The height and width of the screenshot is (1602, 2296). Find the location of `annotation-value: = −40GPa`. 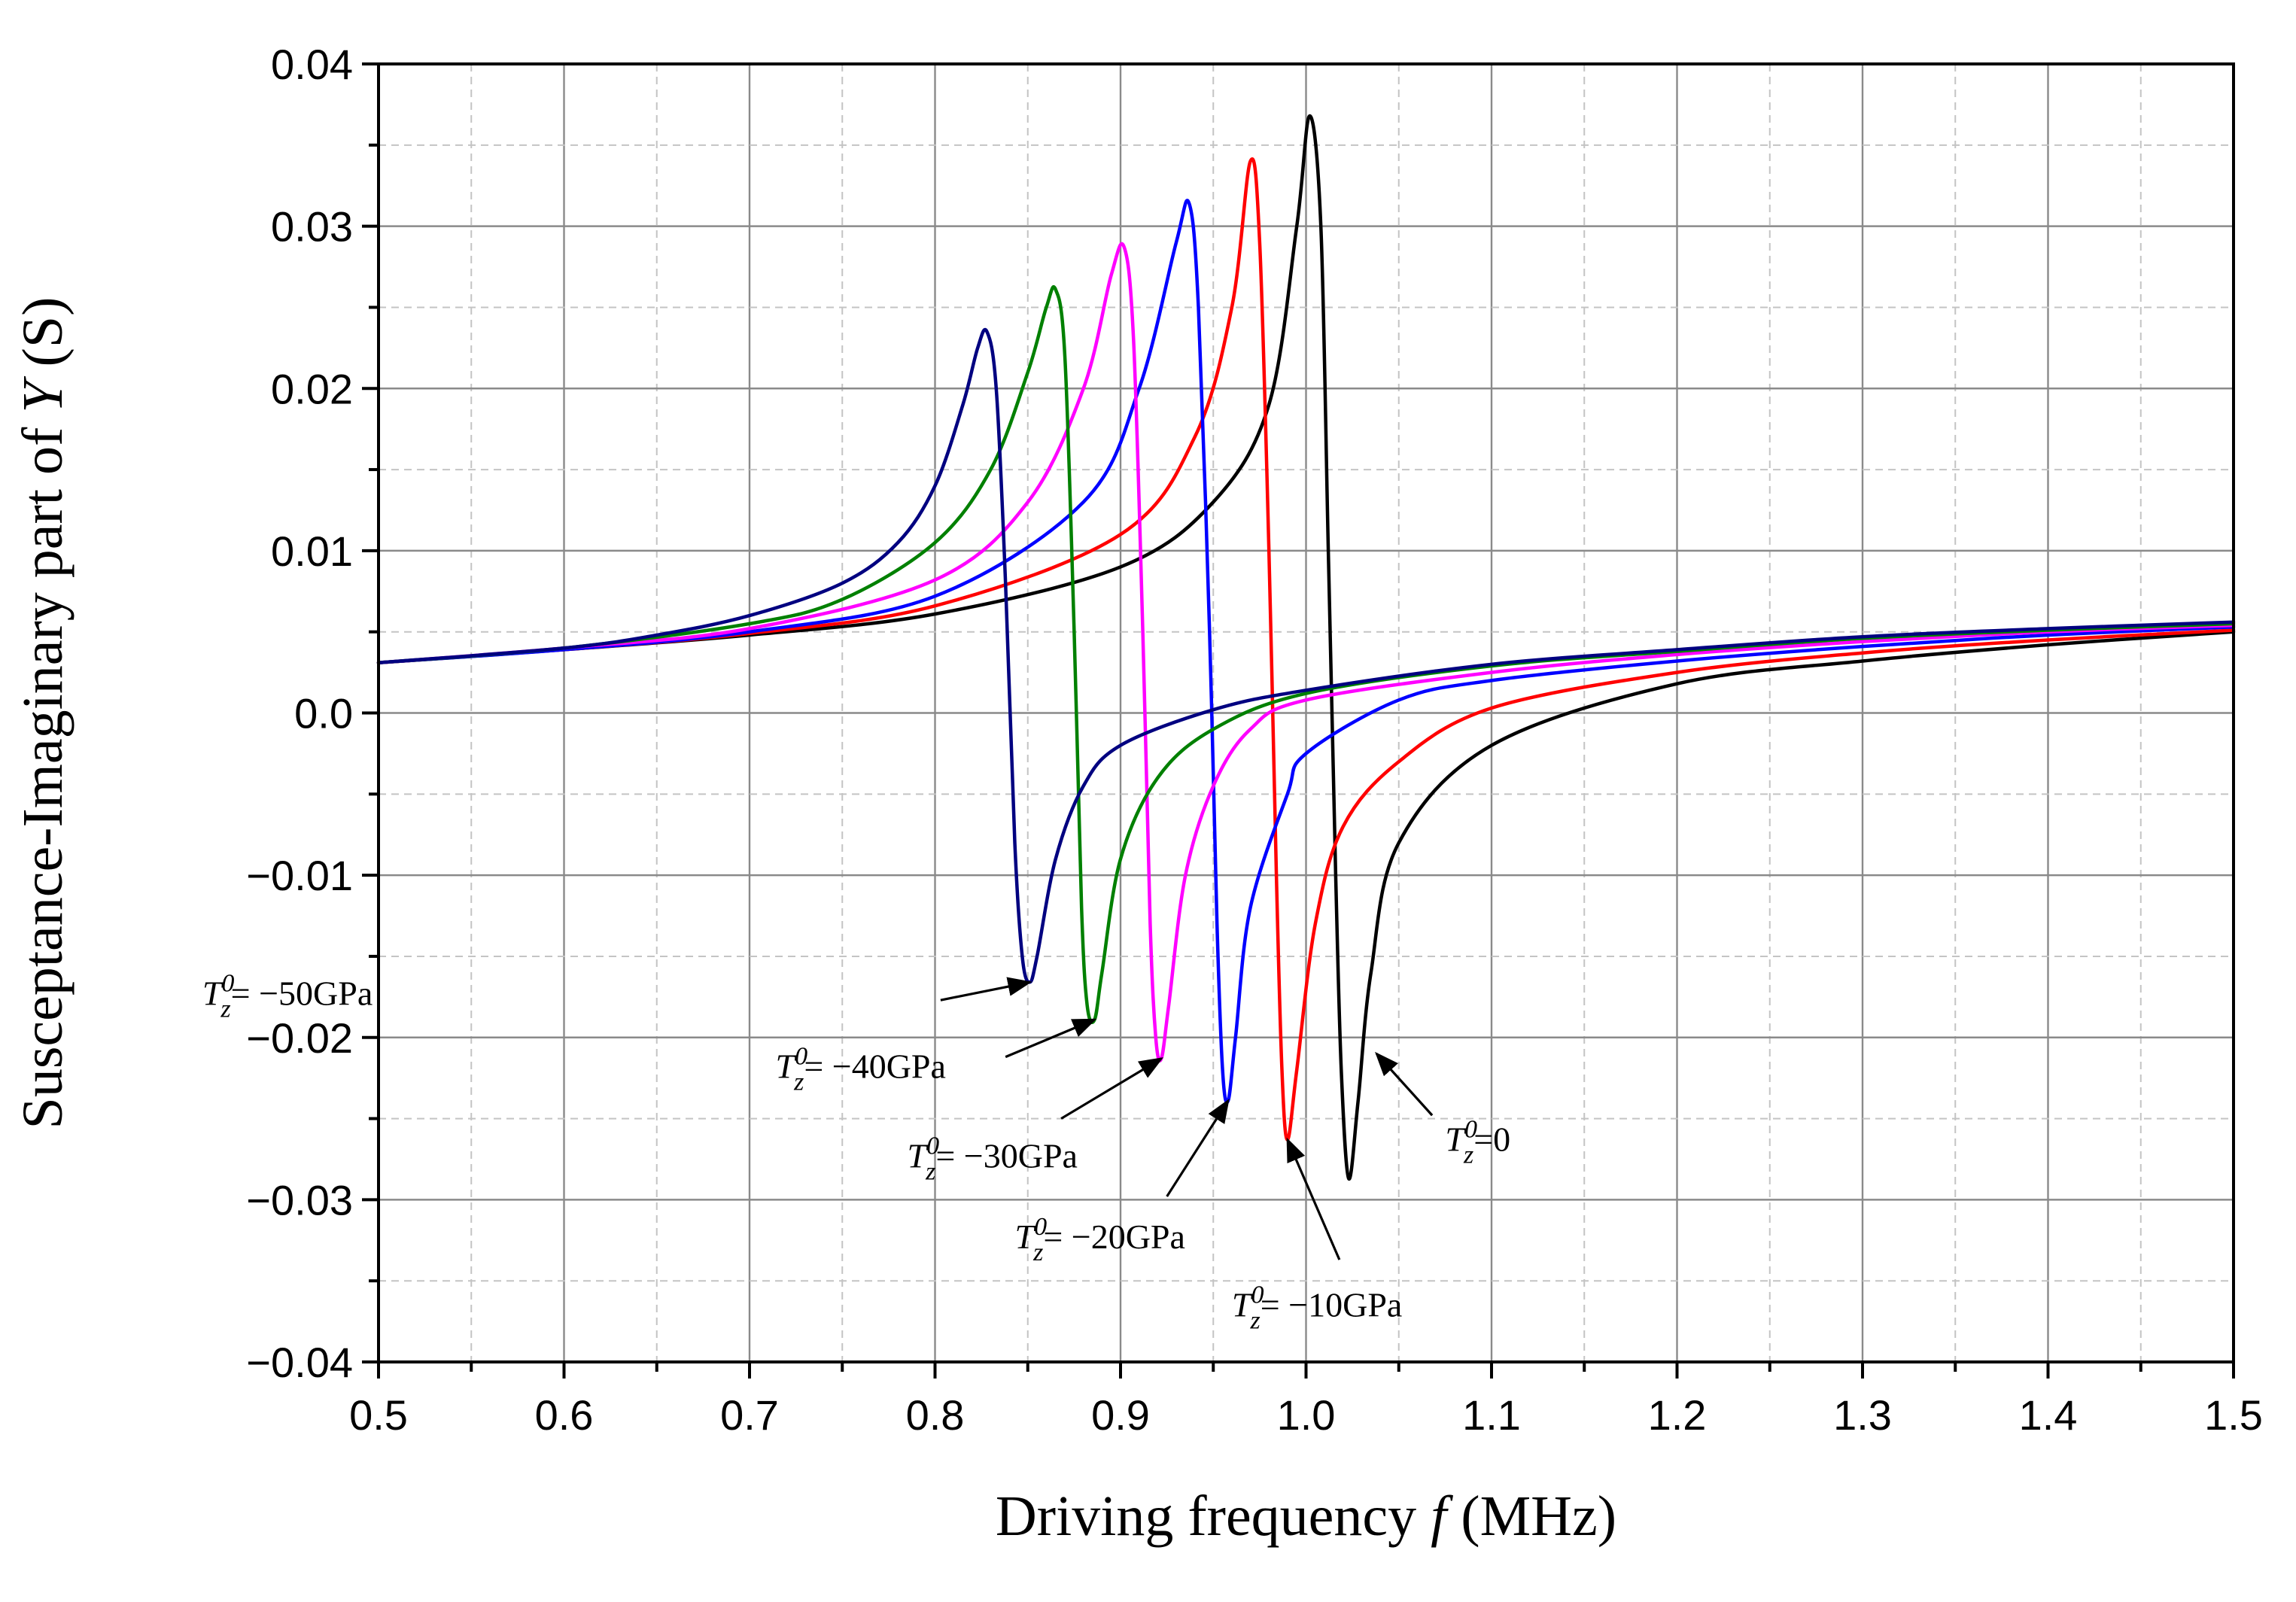

annotation-value: = −40GPa is located at coordinates (875, 1066).